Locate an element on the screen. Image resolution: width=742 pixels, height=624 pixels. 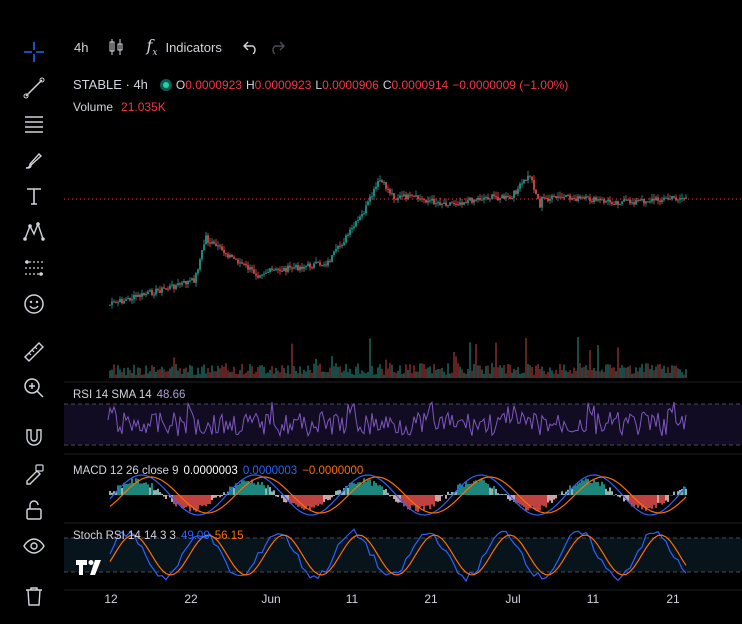
eye-icon is located at coordinates (34, 546).